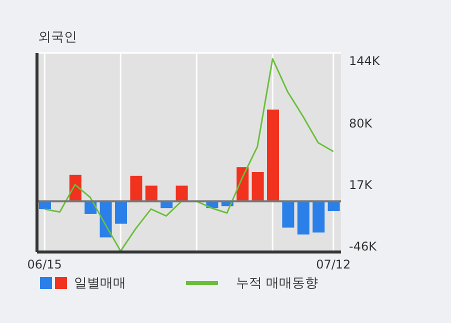  Describe the element at coordinates (363, 246) in the screenshot. I see `y-tick-label: -46K` at that location.